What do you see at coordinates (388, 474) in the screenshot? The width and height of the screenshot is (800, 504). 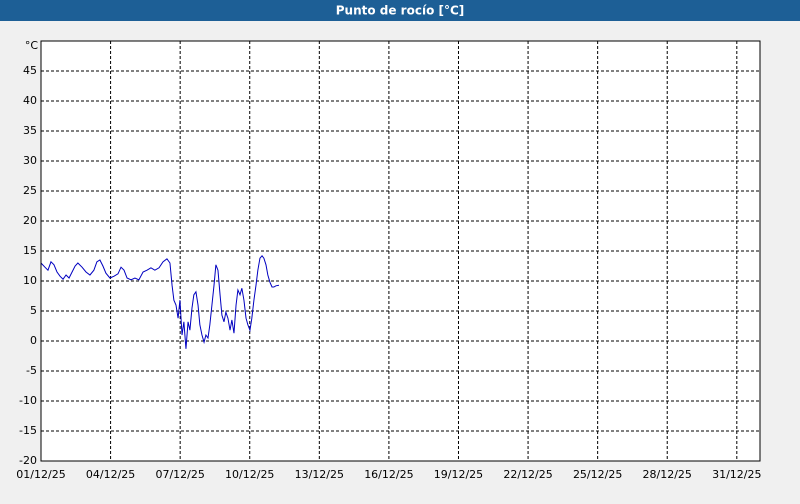 I see `x-tick-label: 16/12/25` at bounding box center [388, 474].